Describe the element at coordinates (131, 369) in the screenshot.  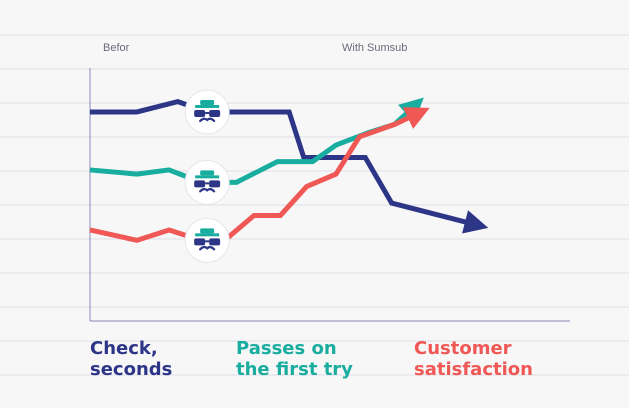
I see `legend-line: seconds` at that location.